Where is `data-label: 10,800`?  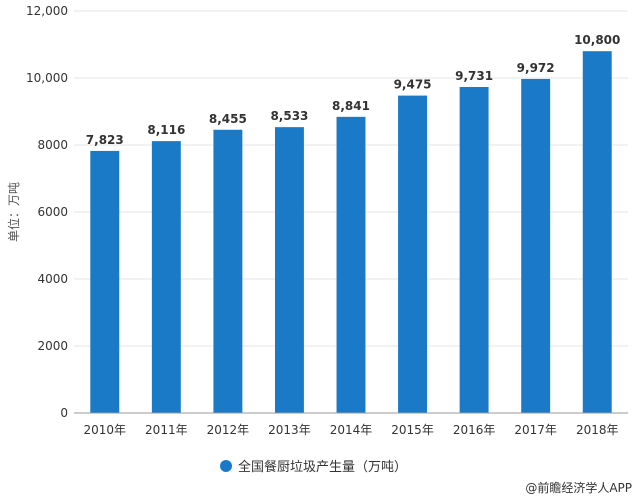 data-label: 10,800 is located at coordinates (597, 40).